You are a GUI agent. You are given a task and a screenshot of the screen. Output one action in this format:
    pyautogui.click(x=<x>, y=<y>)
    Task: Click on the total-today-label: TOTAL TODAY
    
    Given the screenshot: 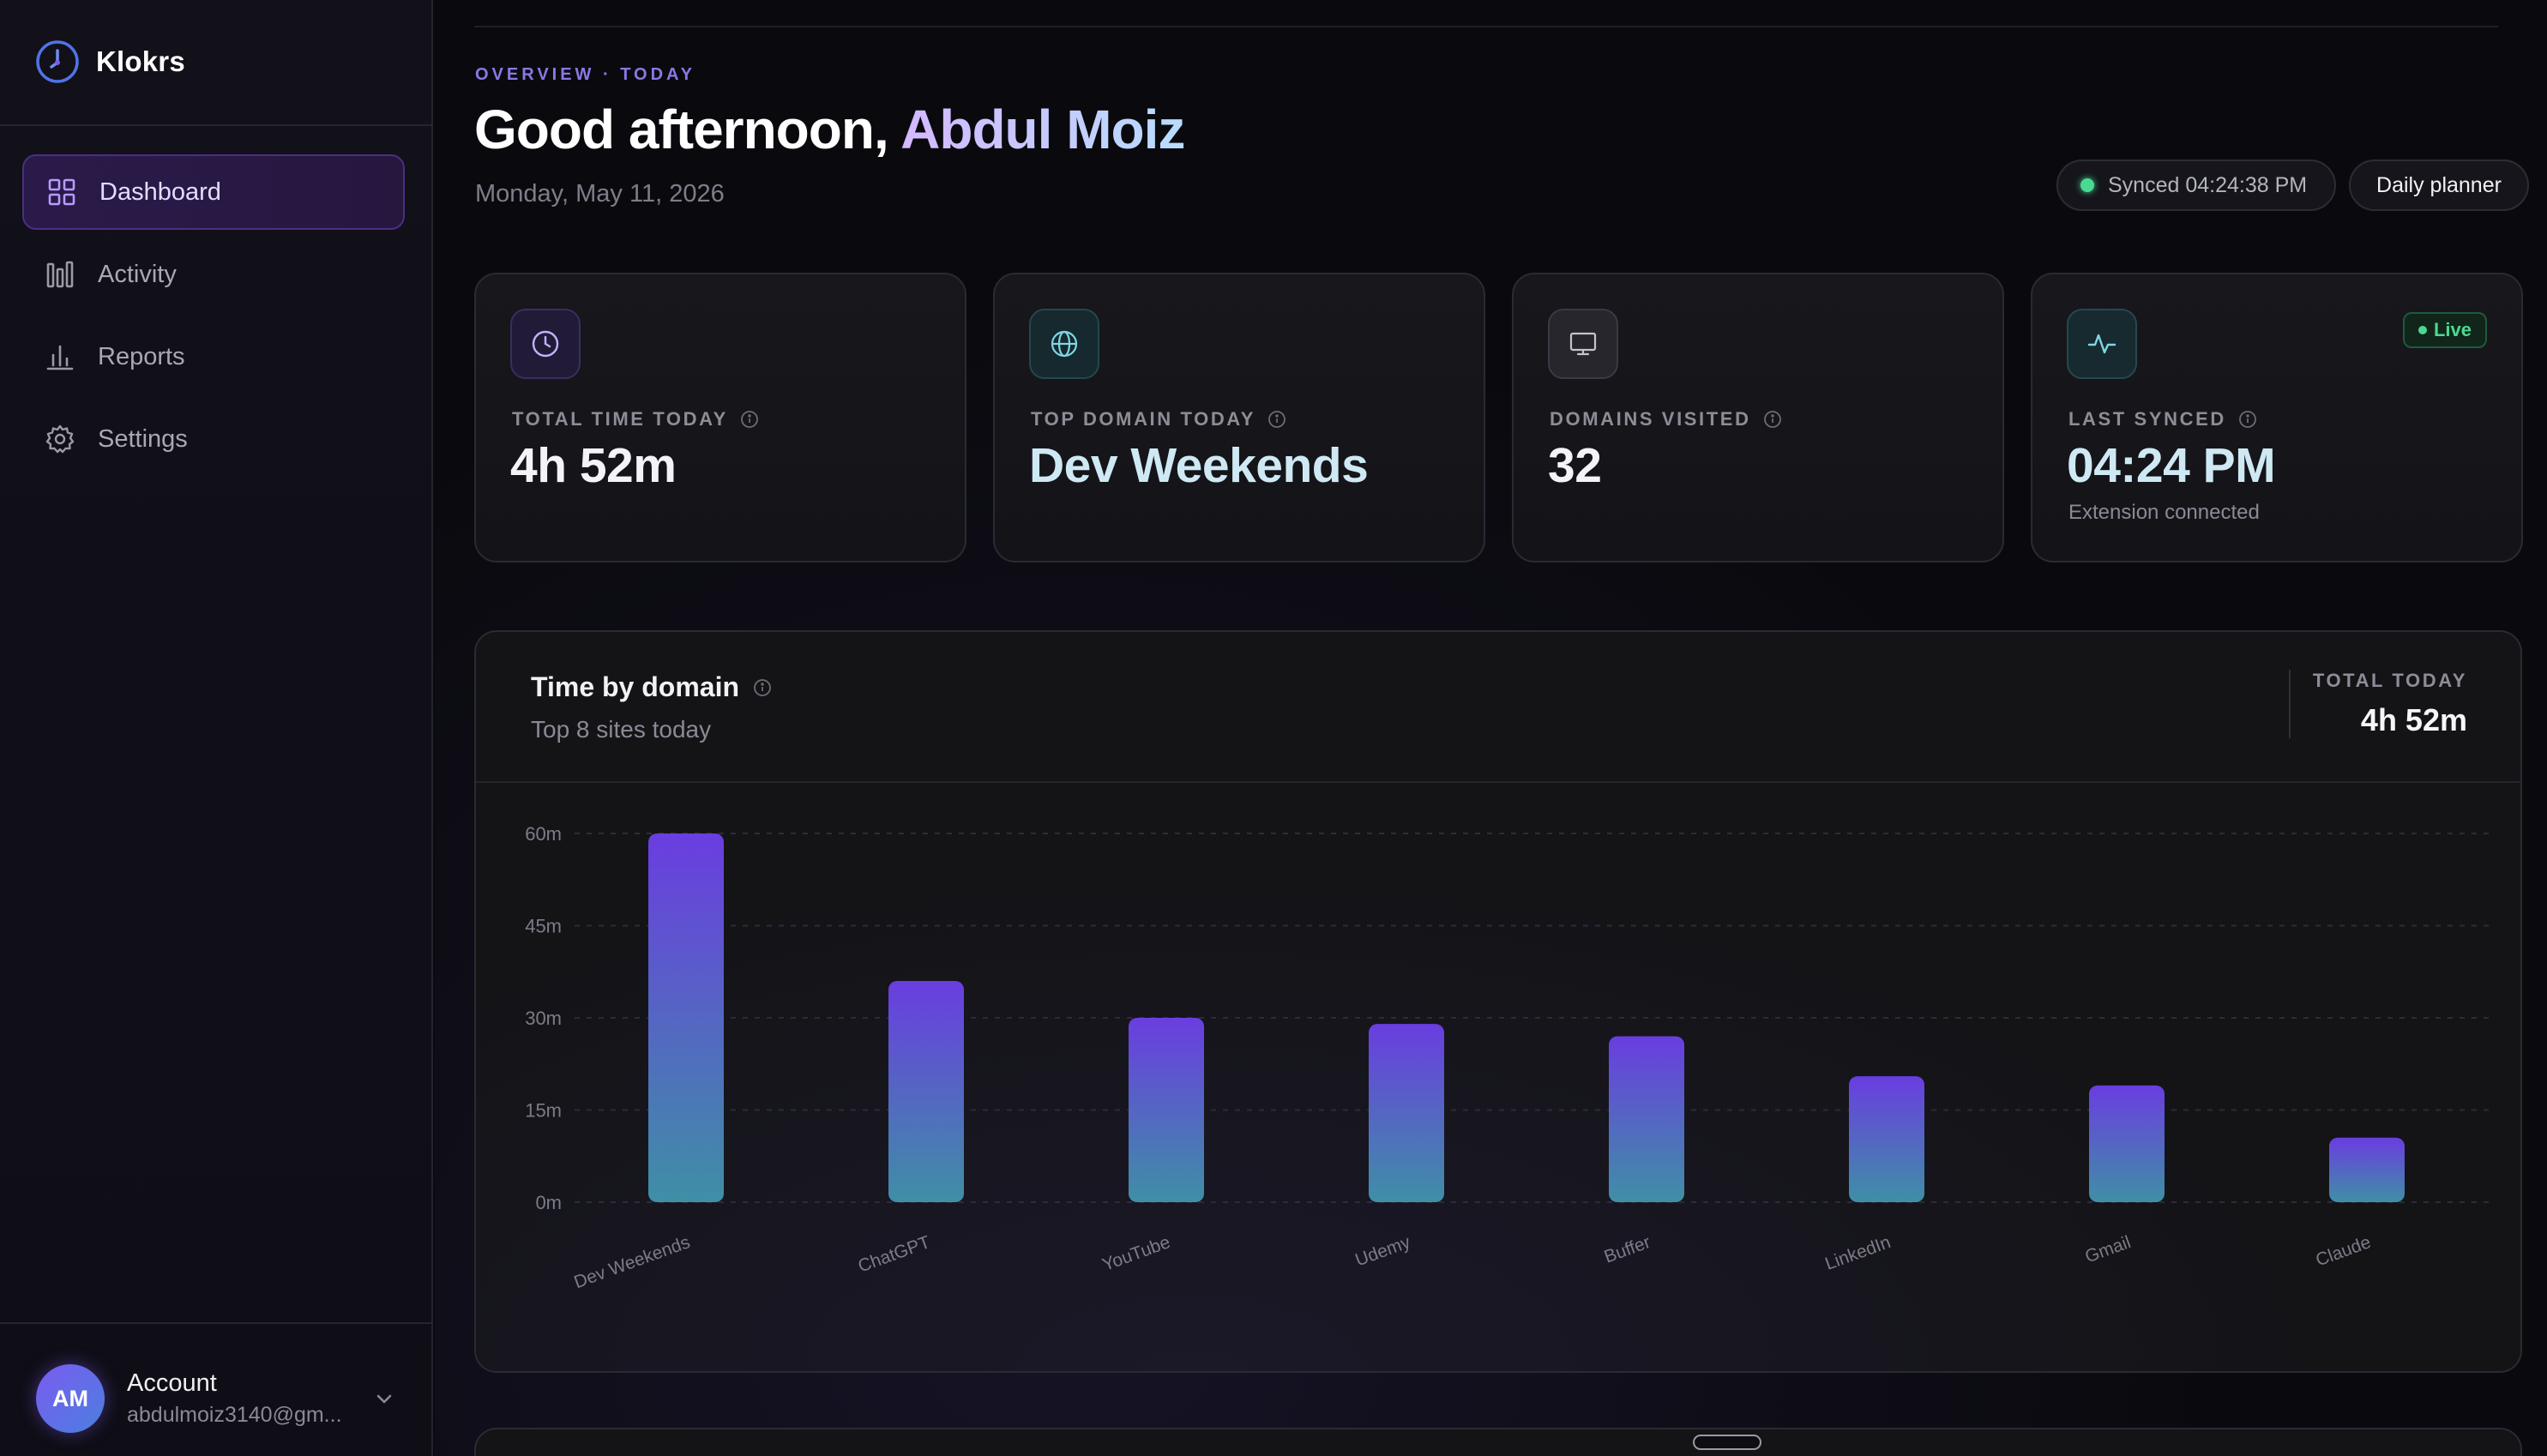 What is the action you would take?
    pyautogui.click(x=2389, y=680)
    